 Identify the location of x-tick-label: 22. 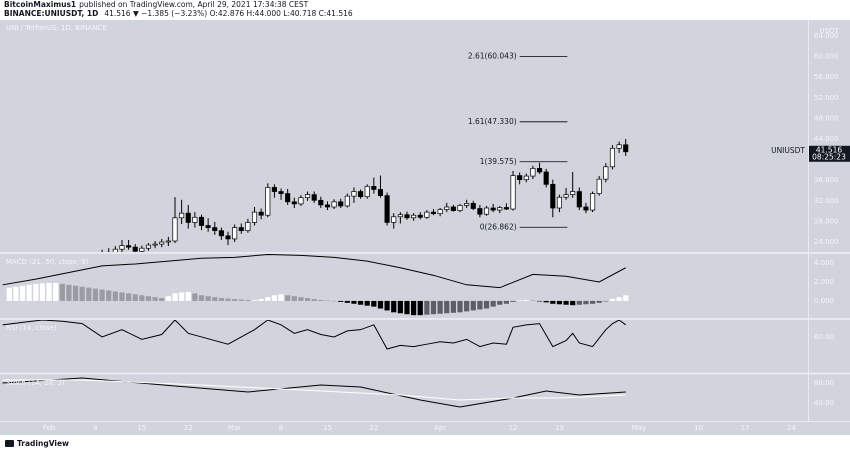
(188, 428).